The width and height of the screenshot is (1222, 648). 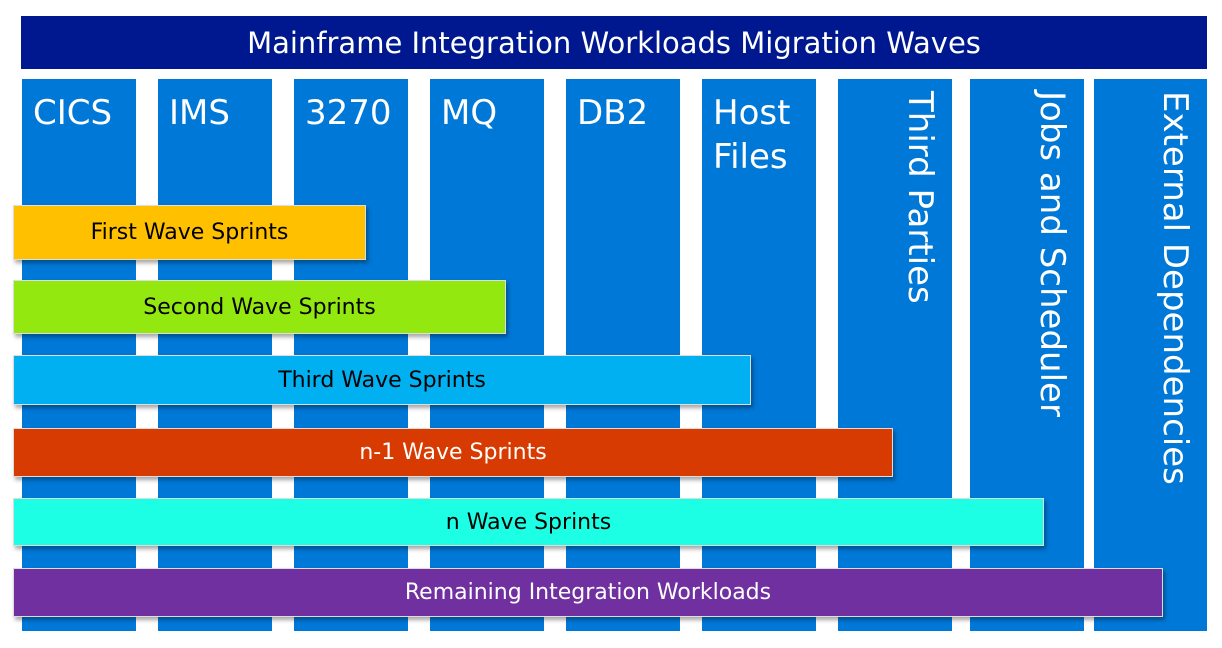 What do you see at coordinates (613, 113) in the screenshot?
I see `column-label: DB2` at bounding box center [613, 113].